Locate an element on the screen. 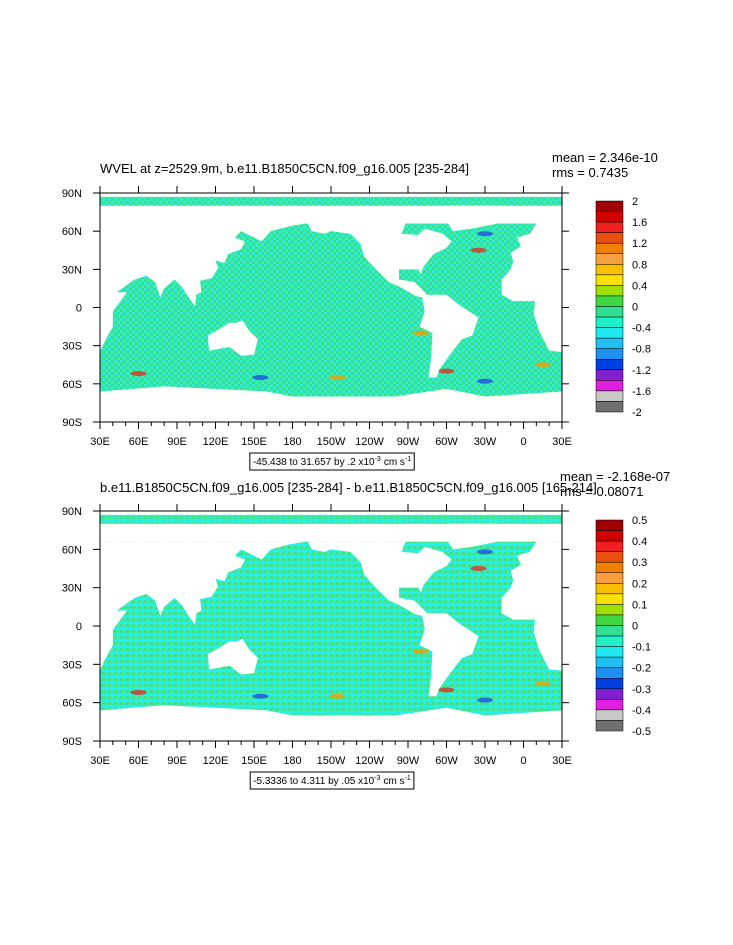  colorbar-label: 0.1 is located at coordinates (639, 605).